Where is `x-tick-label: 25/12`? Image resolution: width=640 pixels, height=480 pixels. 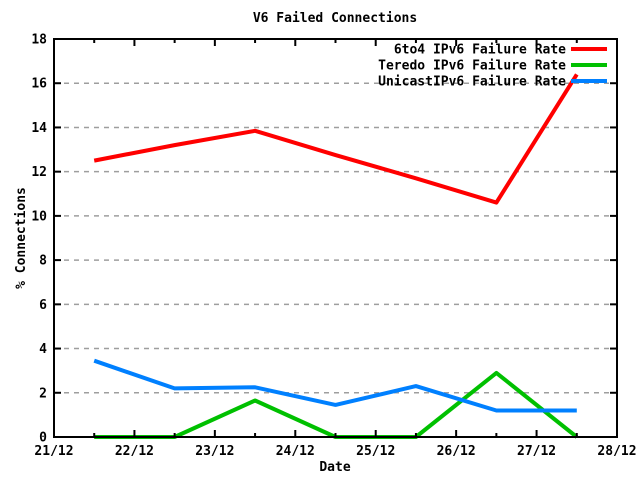 x-tick-label: 25/12 is located at coordinates (375, 451).